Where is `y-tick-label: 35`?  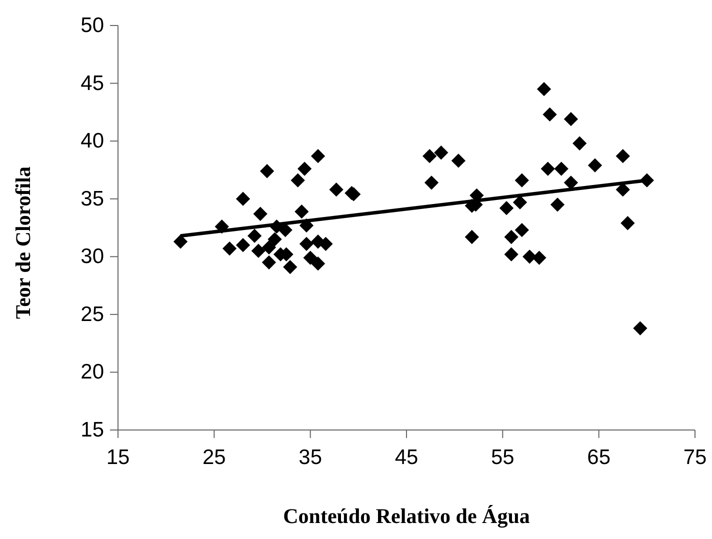
y-tick-label: 35 is located at coordinates (92, 198).